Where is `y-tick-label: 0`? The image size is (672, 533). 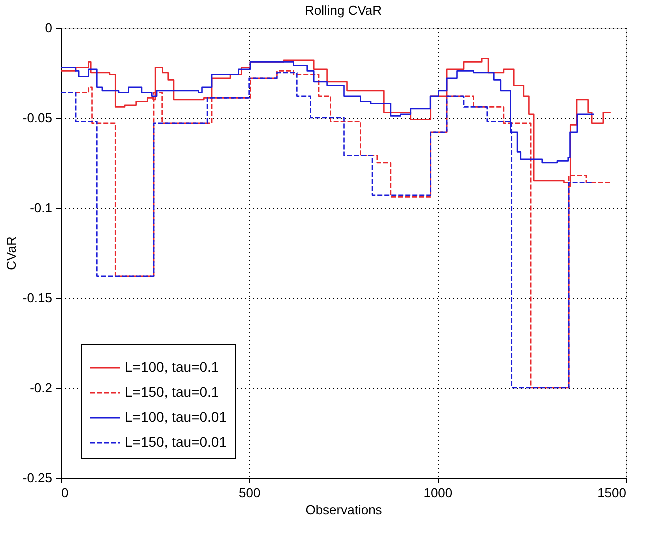
y-tick-label: 0 is located at coordinates (48, 28).